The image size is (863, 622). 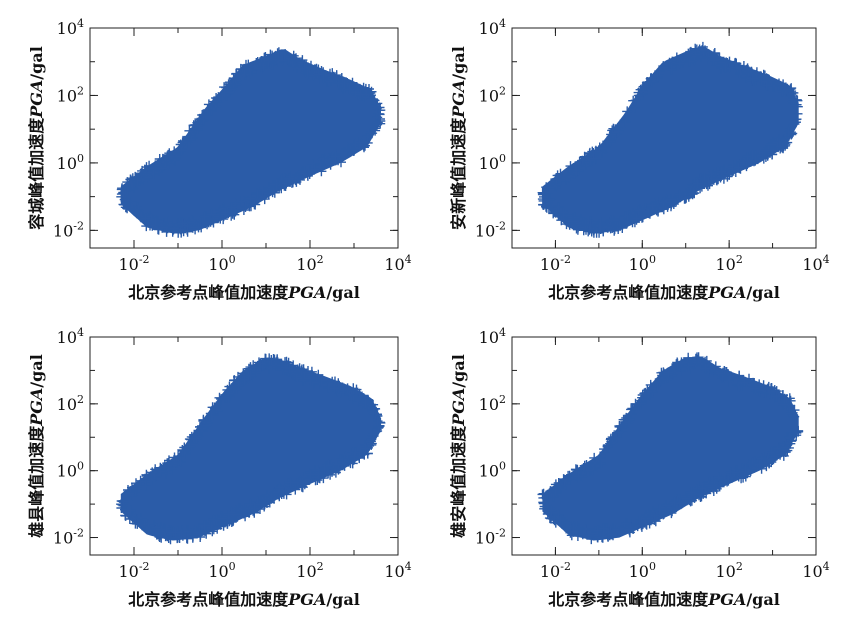 I want to click on y-tick-label: 10², so click(x=492, y=94).